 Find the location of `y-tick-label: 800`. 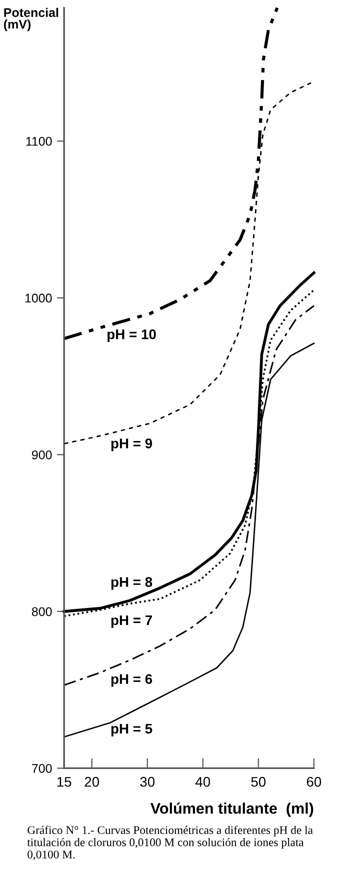

y-tick-label: 800 is located at coordinates (42, 611).